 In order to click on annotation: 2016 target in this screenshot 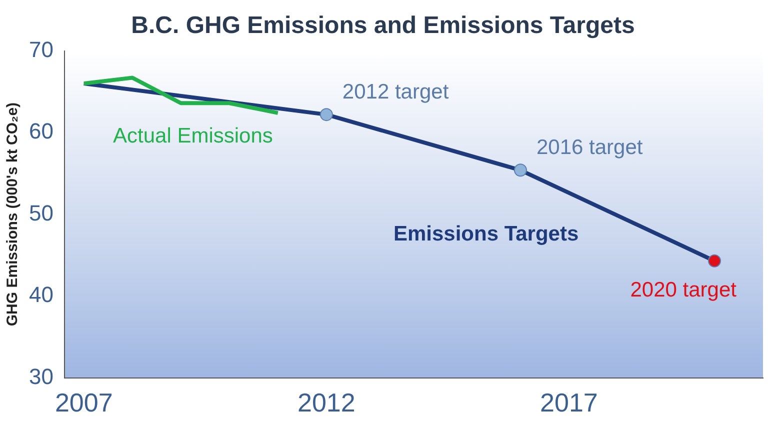, I will do `click(589, 147)`.